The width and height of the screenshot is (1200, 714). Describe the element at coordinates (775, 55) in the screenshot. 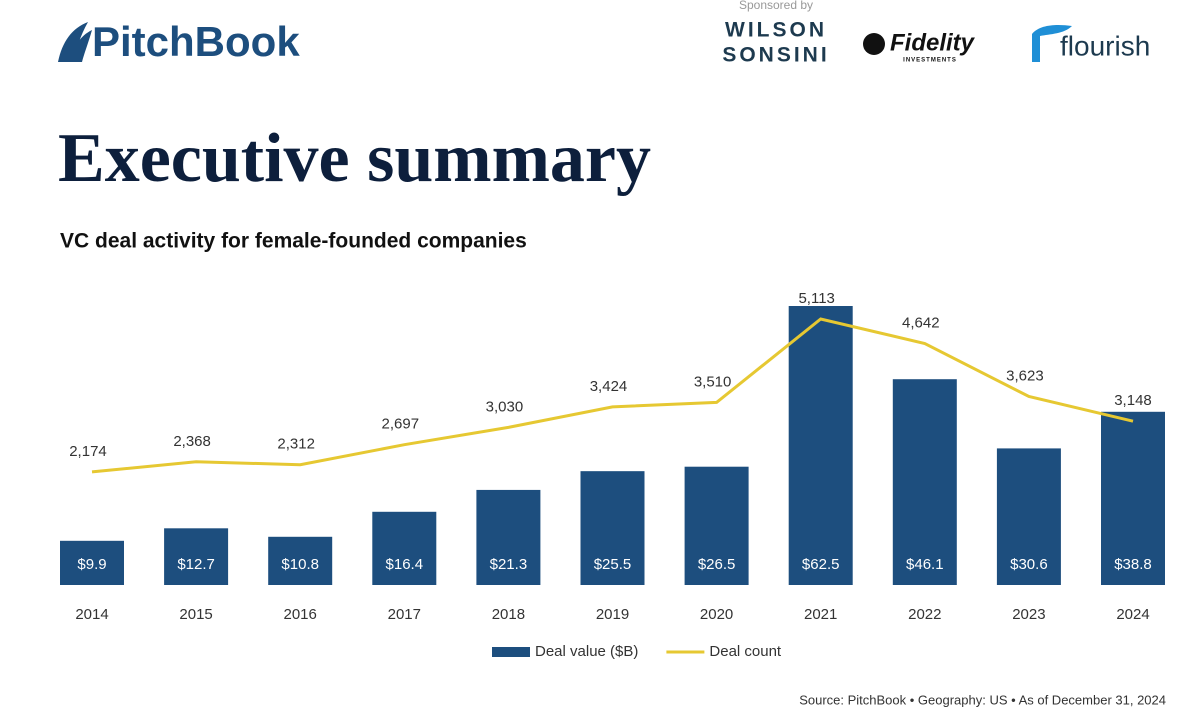

I see `sponsor: SONSINI` at that location.